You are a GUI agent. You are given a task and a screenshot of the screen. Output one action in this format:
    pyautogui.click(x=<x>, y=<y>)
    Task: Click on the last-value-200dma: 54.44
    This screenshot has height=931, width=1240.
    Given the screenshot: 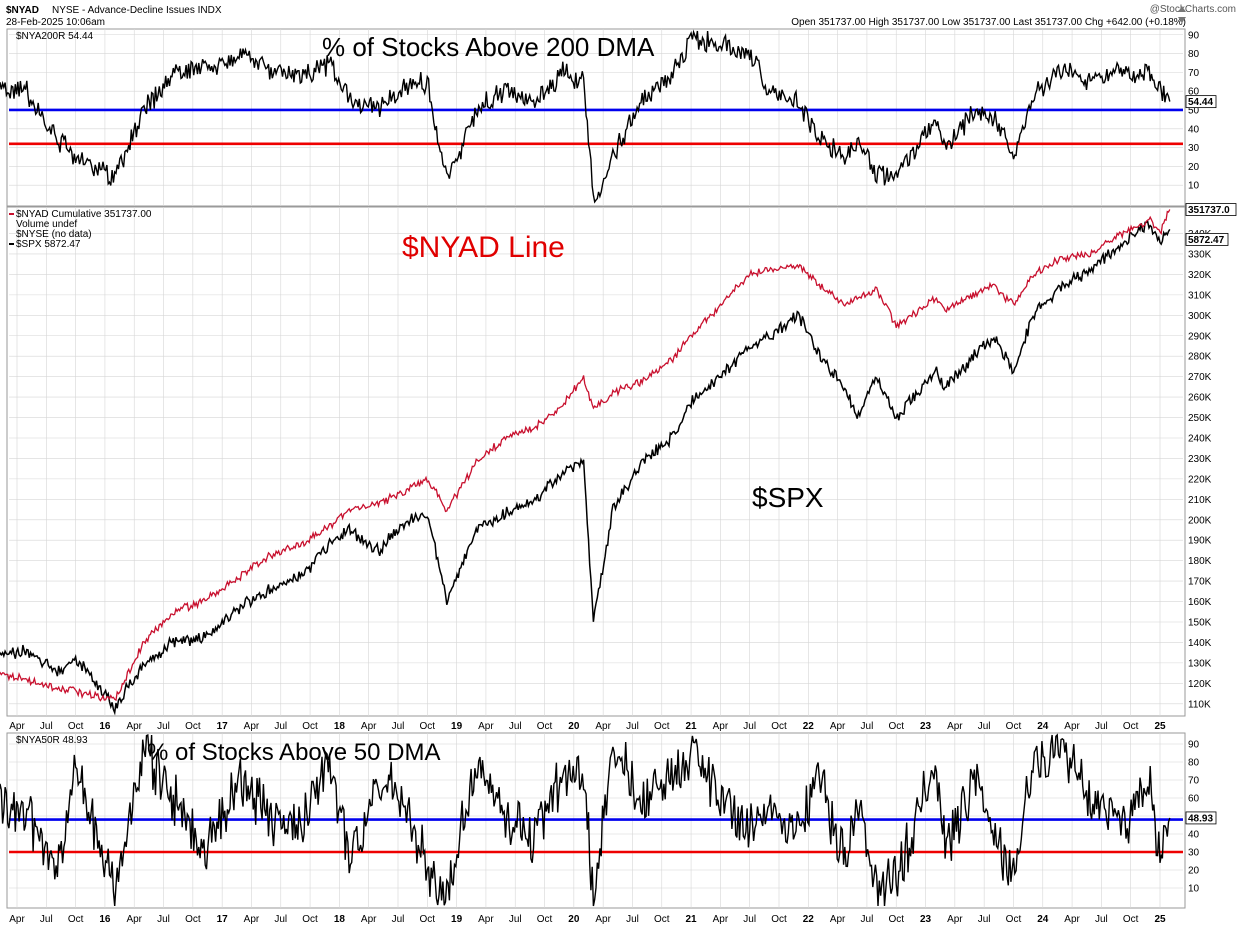 What is the action you would take?
    pyautogui.click(x=1200, y=102)
    